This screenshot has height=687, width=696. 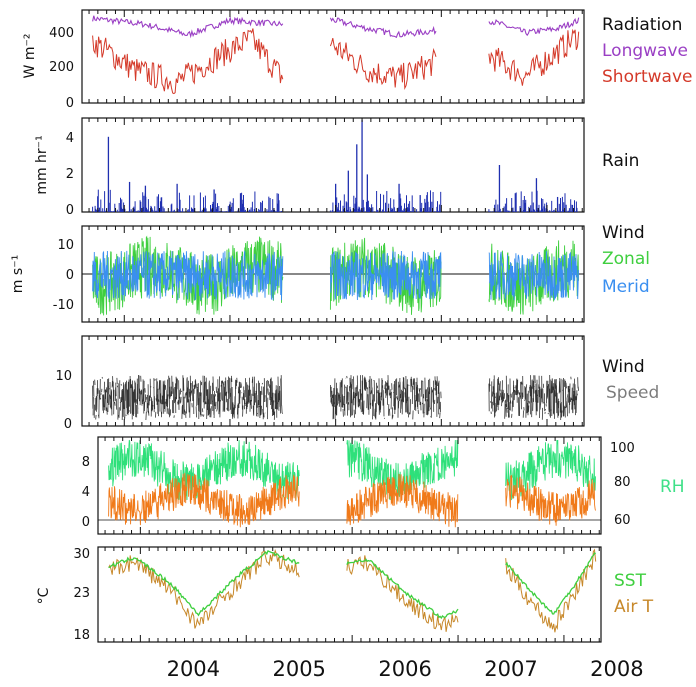 I want to click on year-label-2007: 2007, so click(x=510, y=669).